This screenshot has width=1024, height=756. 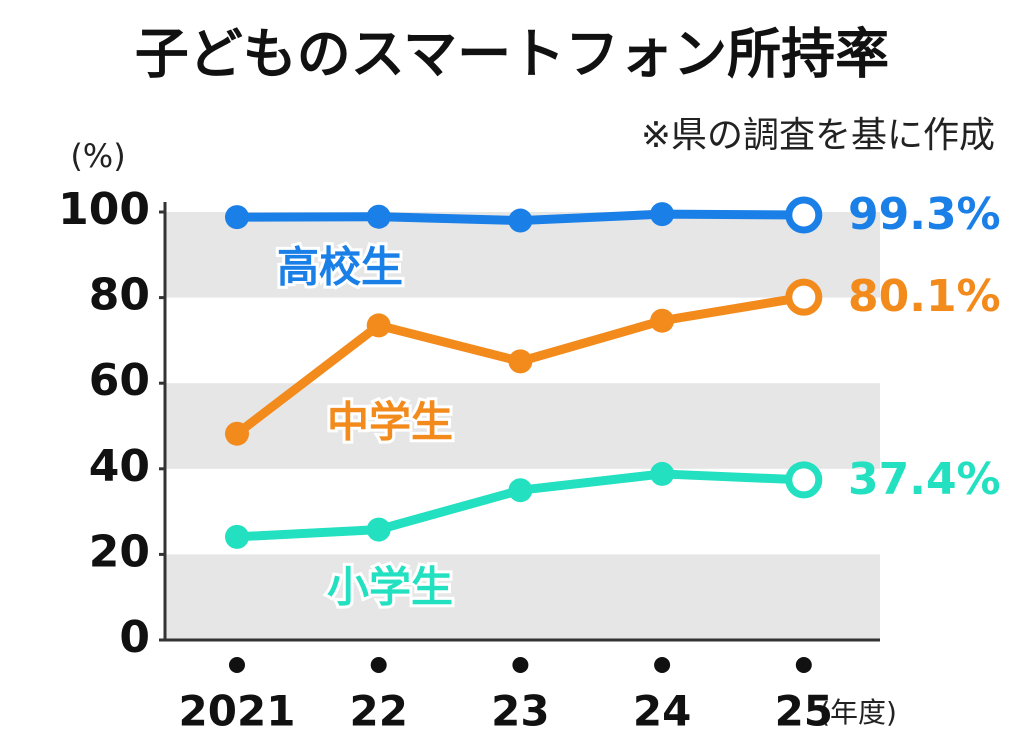 What do you see at coordinates (662, 711) in the screenshot?
I see `x-tick-label: 24` at bounding box center [662, 711].